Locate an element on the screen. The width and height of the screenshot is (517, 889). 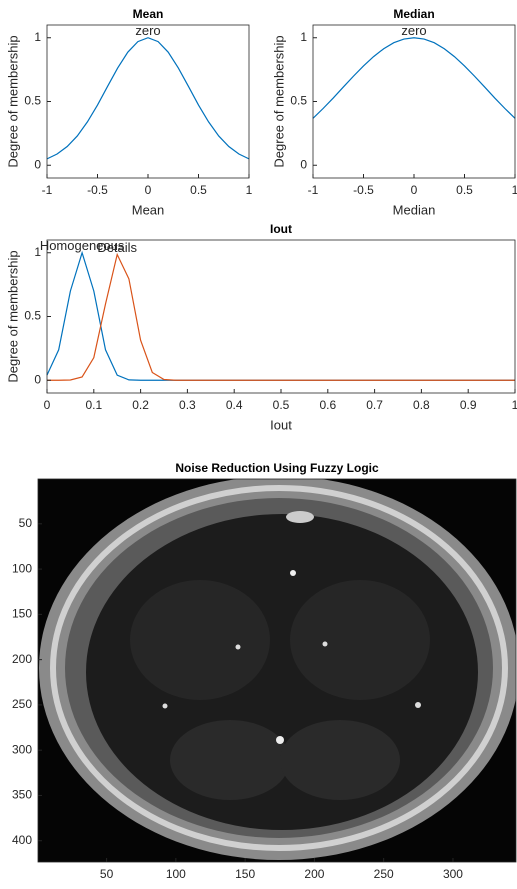
x-tick-label: 0.3 is located at coordinates (187, 405).